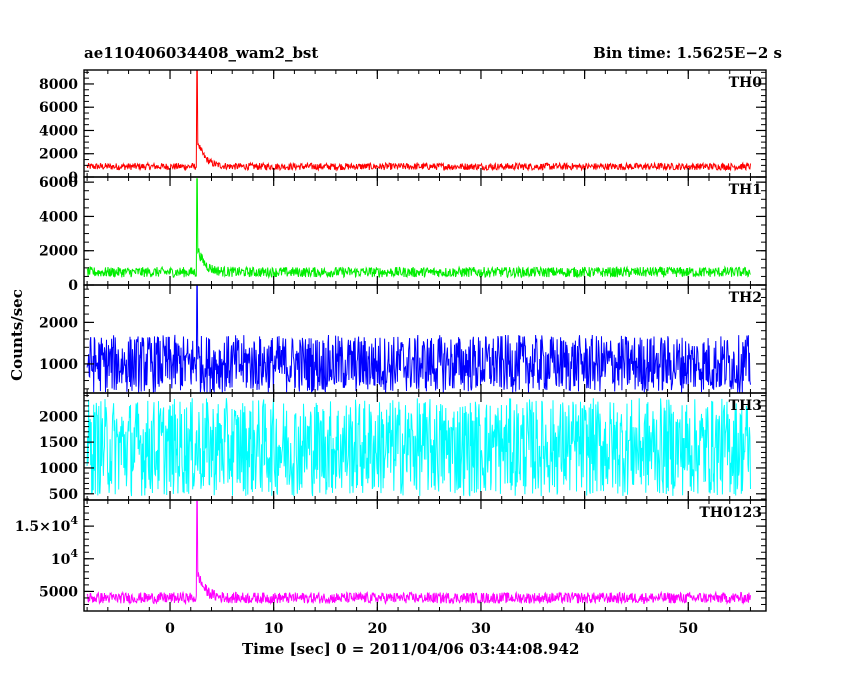 This screenshot has width=850, height=680. I want to click on panel-frame-th0123, so click(425, 555).